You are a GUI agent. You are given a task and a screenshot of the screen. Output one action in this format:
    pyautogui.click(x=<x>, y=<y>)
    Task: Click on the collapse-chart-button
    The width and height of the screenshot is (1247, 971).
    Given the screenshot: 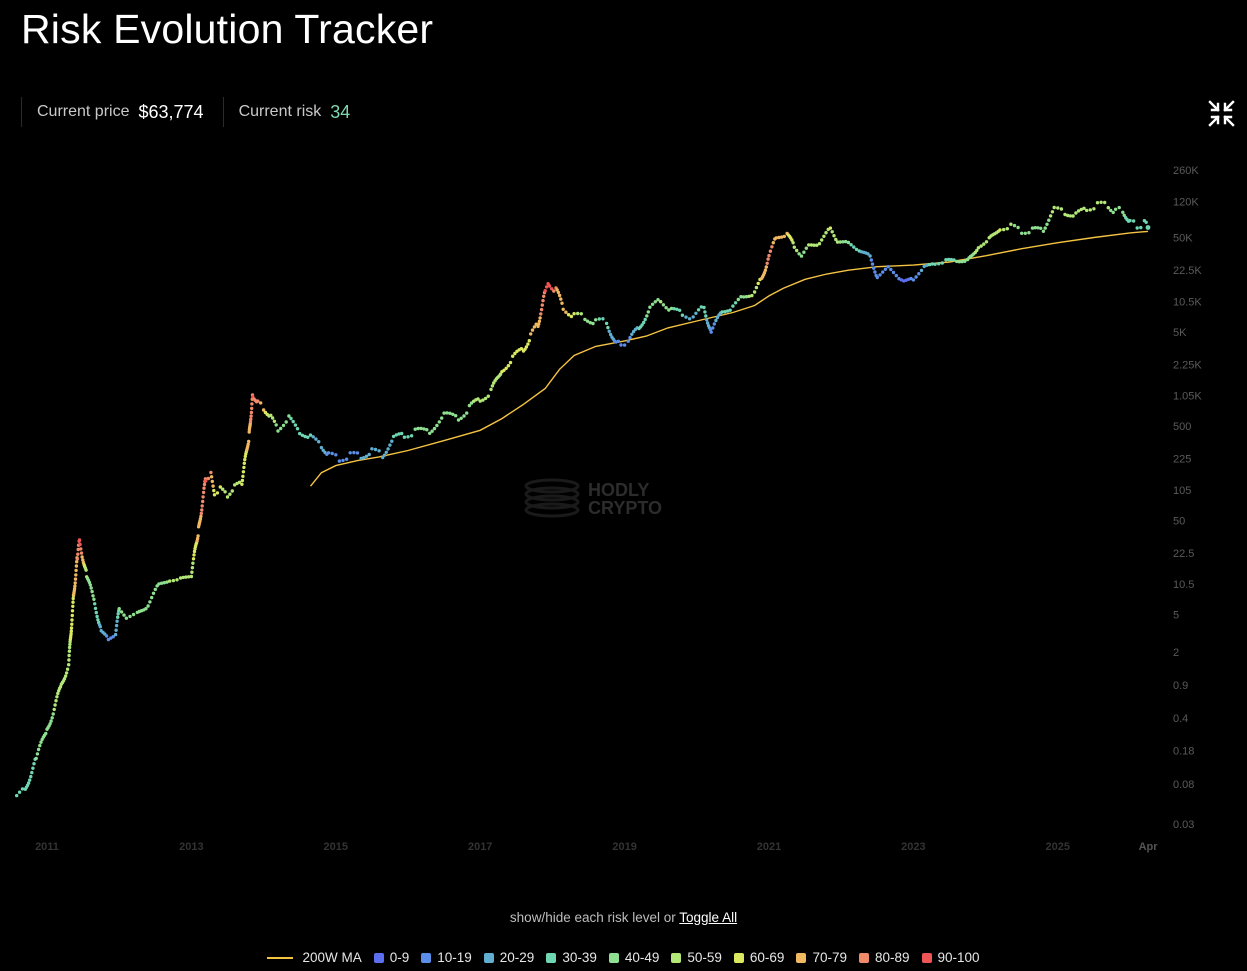 What is the action you would take?
    pyautogui.click(x=1221, y=113)
    